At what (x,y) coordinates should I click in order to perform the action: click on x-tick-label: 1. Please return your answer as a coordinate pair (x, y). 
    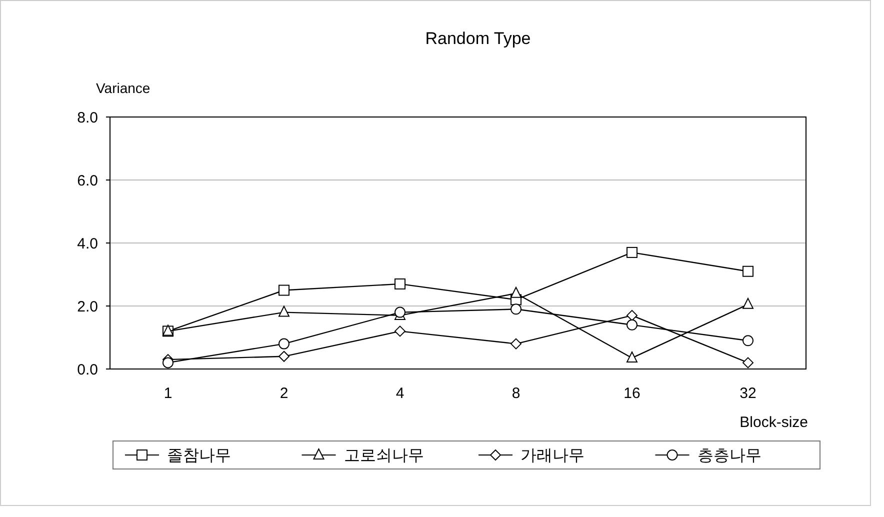
    Looking at the image, I should click on (168, 393).